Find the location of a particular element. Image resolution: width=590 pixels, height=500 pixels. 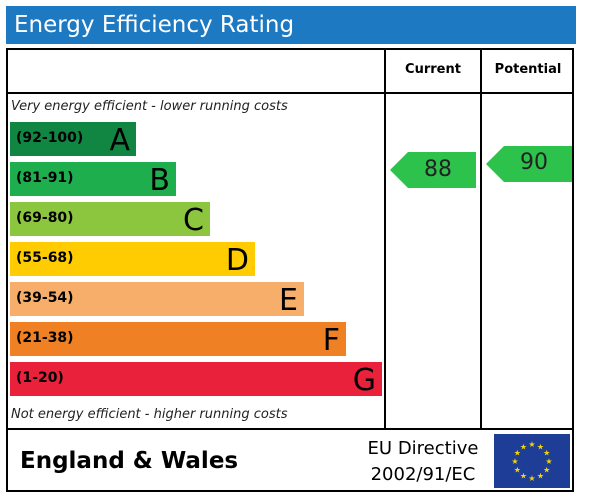

eu-stars-icon: ★ ★★★★★★★★★★★ is located at coordinates (531, 461).